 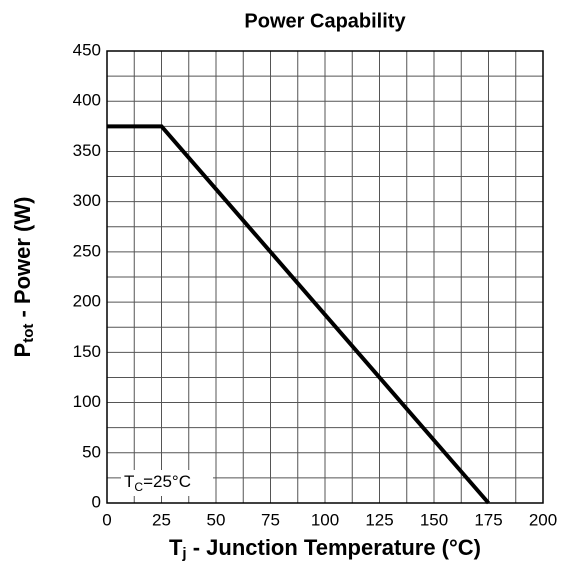 I want to click on y-tick-label: 300, so click(x=87, y=200).